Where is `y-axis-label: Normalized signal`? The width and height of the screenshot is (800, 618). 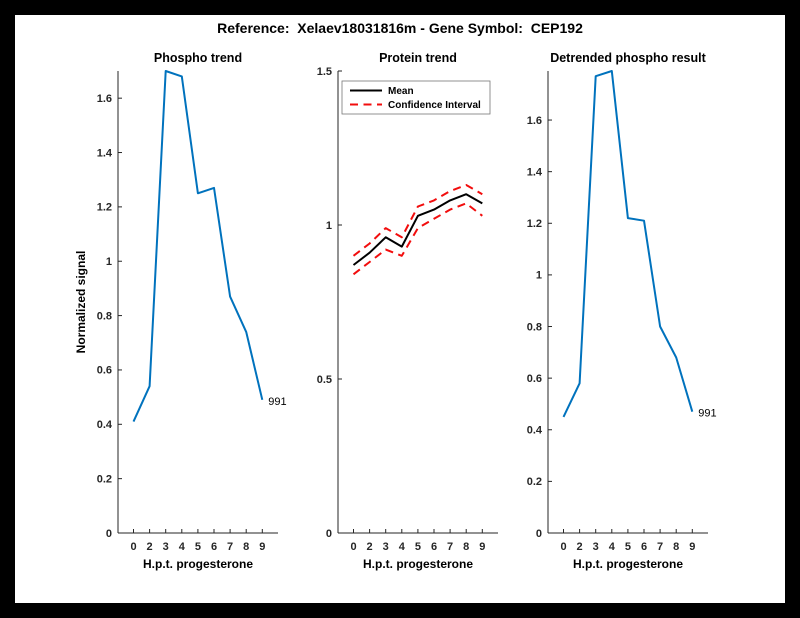 y-axis-label: Normalized signal is located at coordinates (81, 302).